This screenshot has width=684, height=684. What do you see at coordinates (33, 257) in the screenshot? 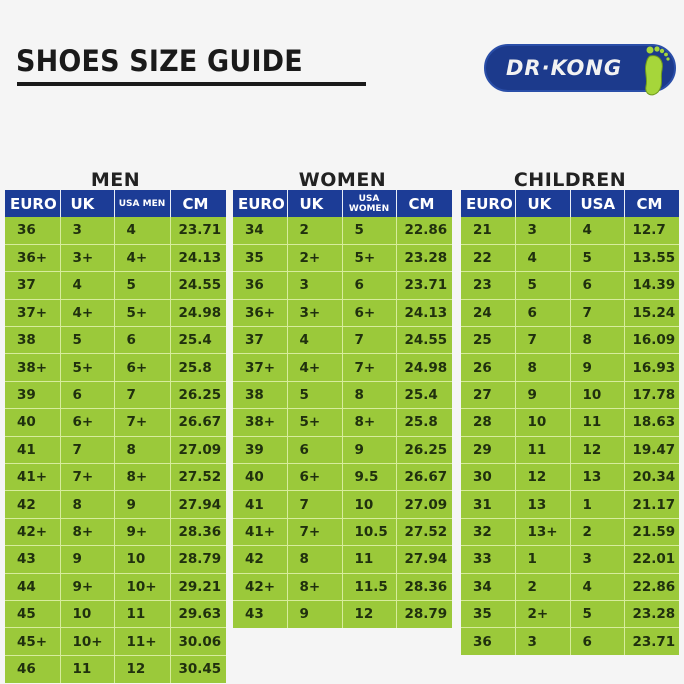
I see `cell-euro: 36+` at bounding box center [33, 257].